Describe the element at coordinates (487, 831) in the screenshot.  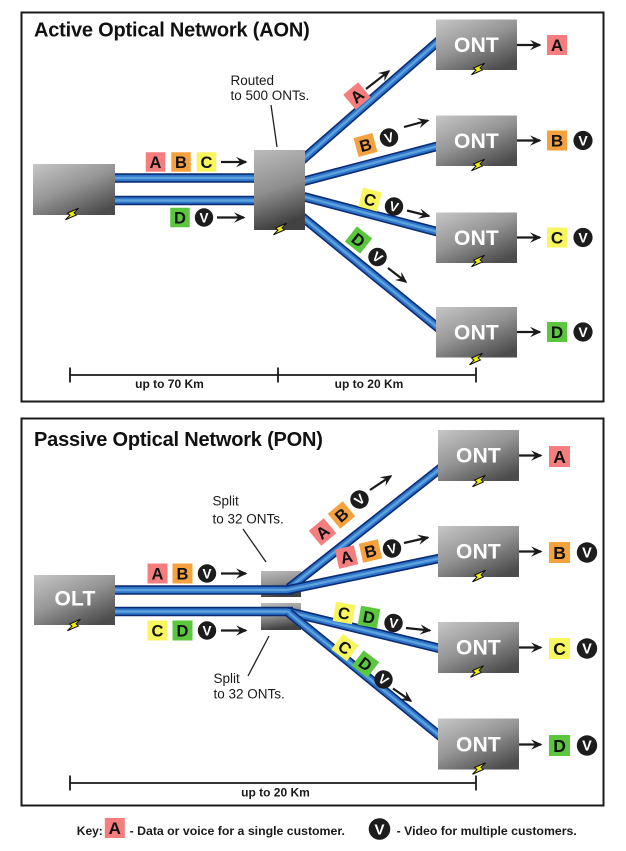
I see `svg-text:- Video for multiple customers: - Video for multiple customers.` at that location.